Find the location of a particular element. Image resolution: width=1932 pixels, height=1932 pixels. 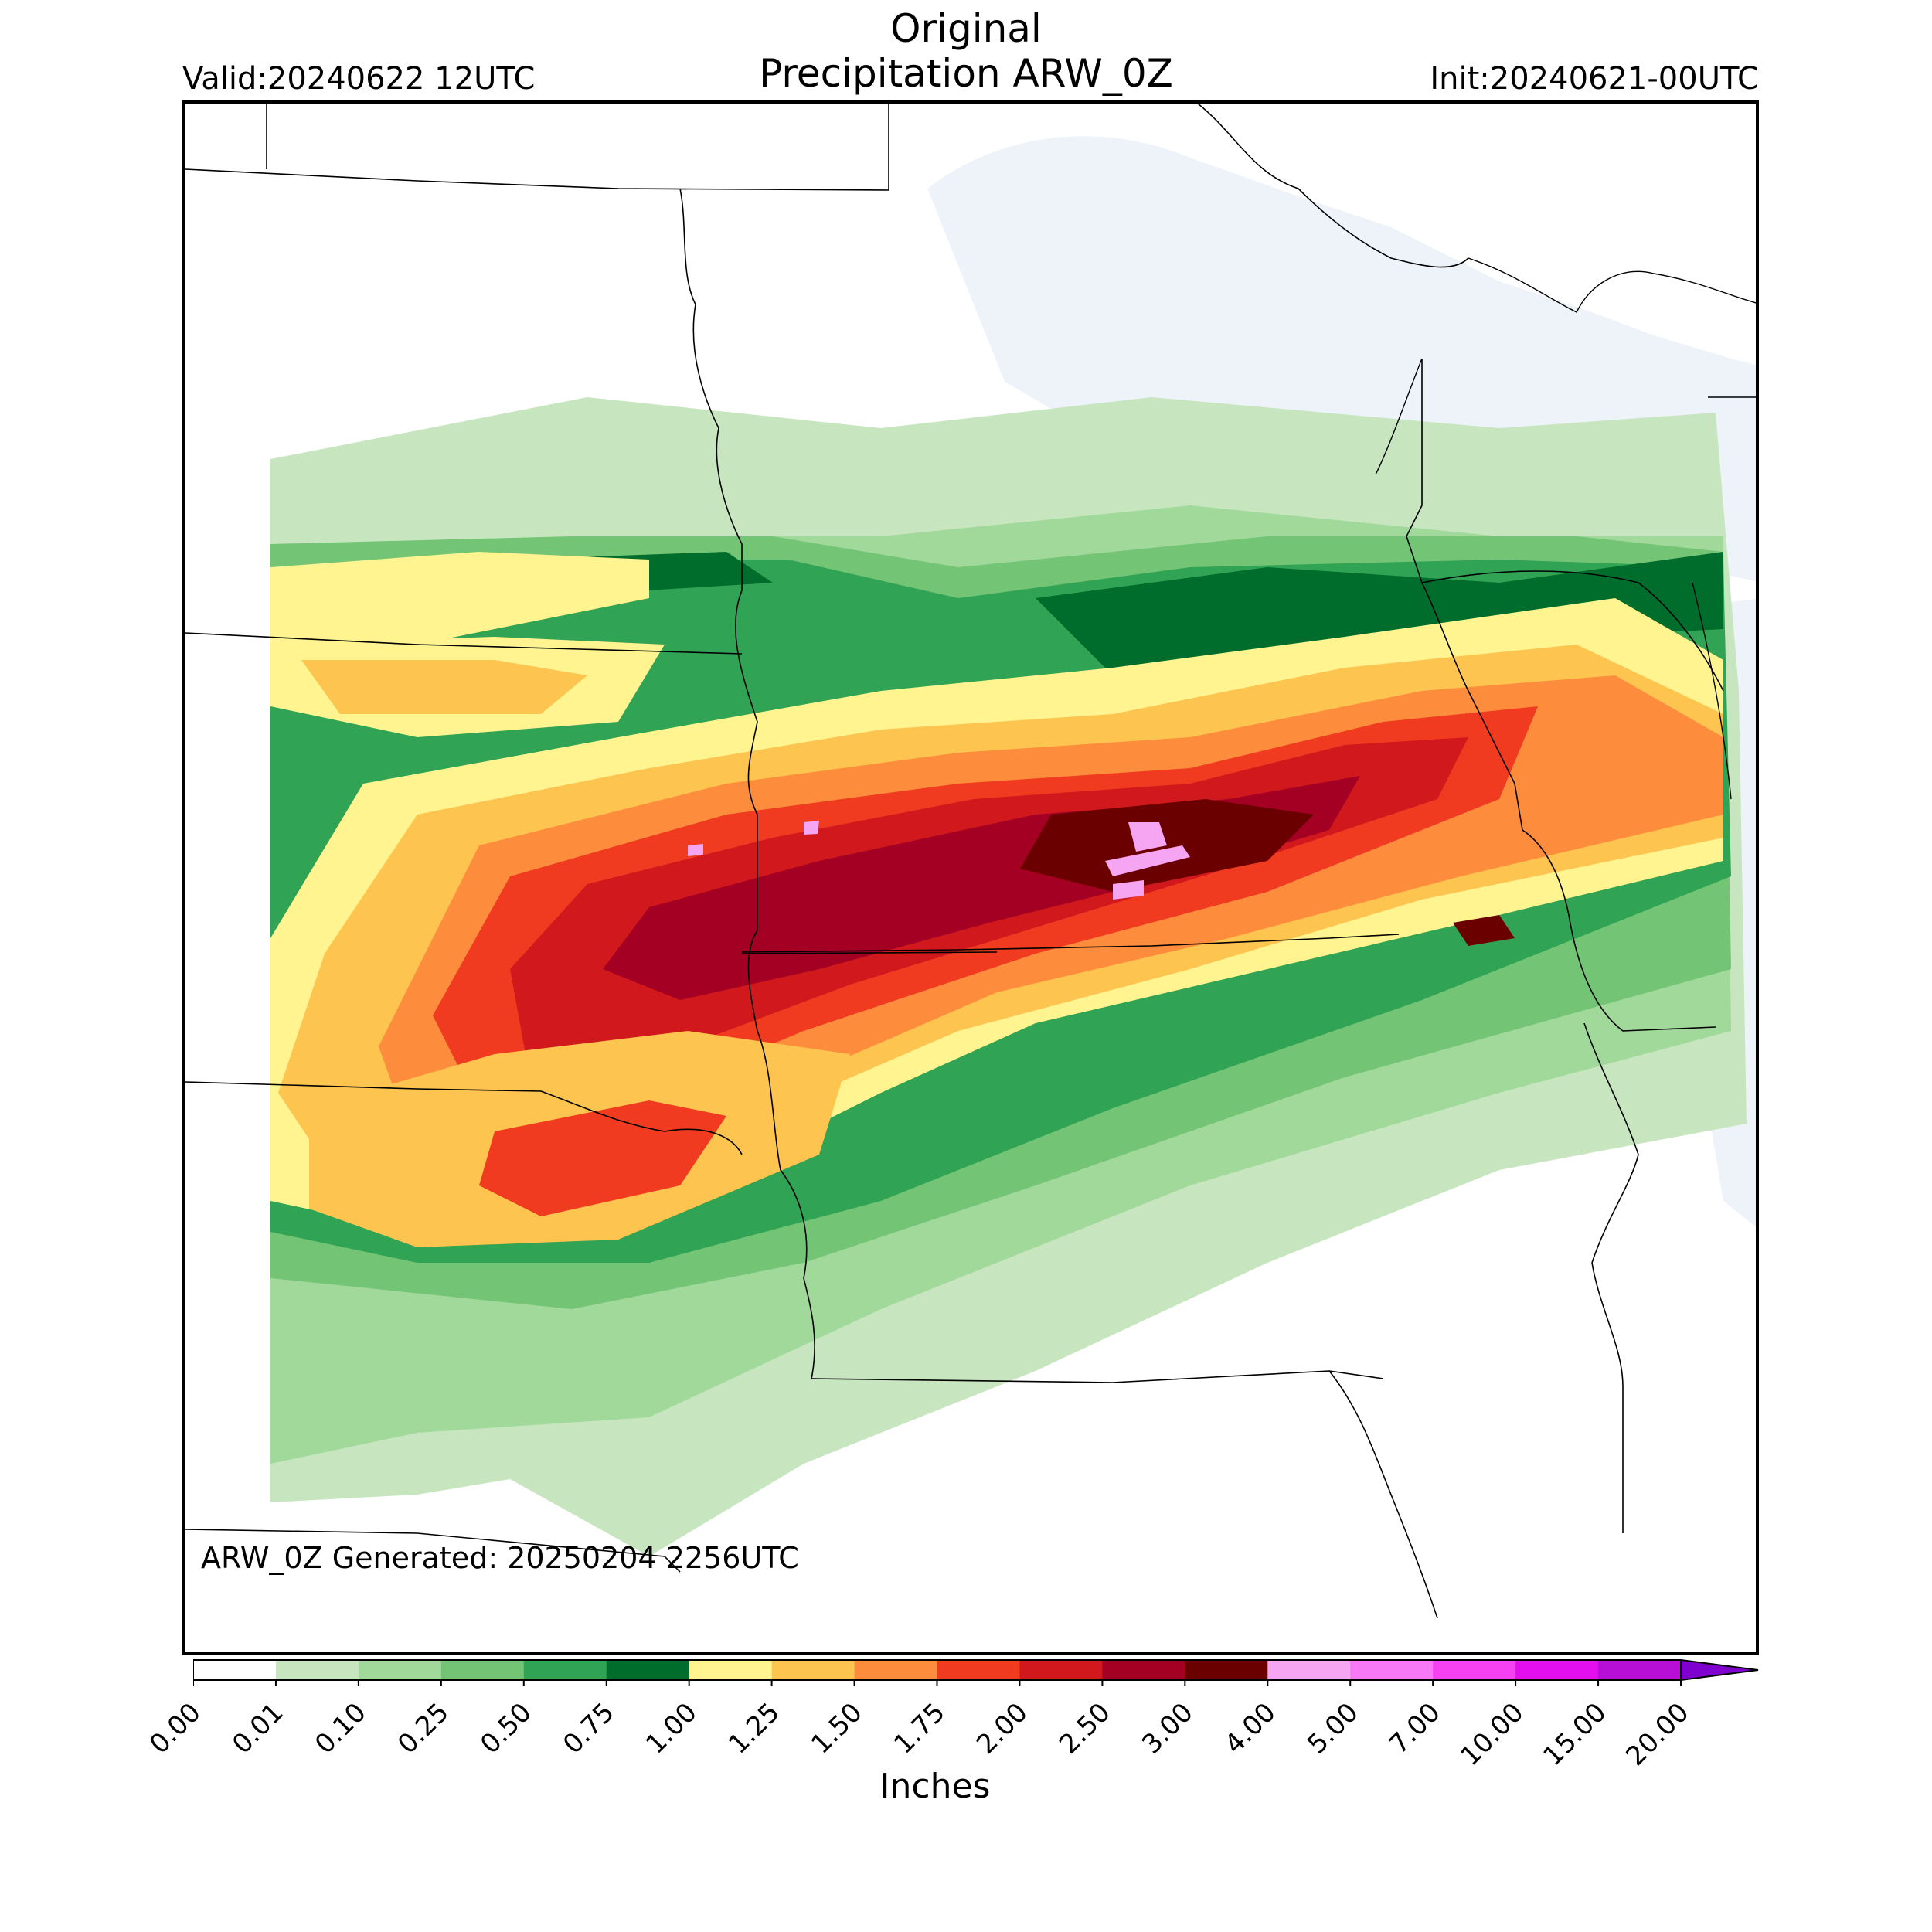

colorbar-tick-label: 2.50 is located at coordinates (1085, 1728).